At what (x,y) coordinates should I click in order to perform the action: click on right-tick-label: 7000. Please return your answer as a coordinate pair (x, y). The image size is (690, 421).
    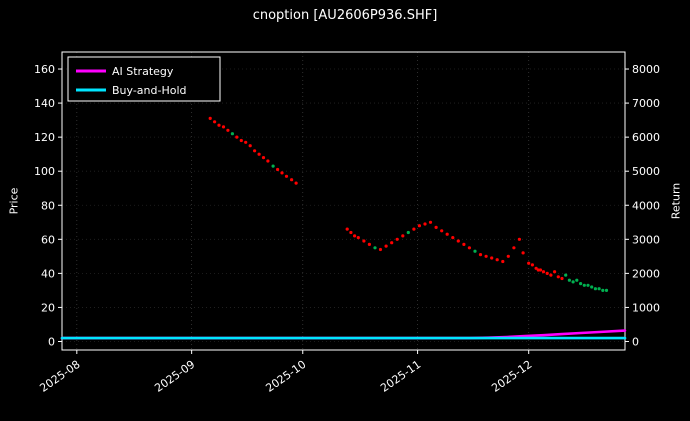
    Looking at the image, I should click on (646, 103).